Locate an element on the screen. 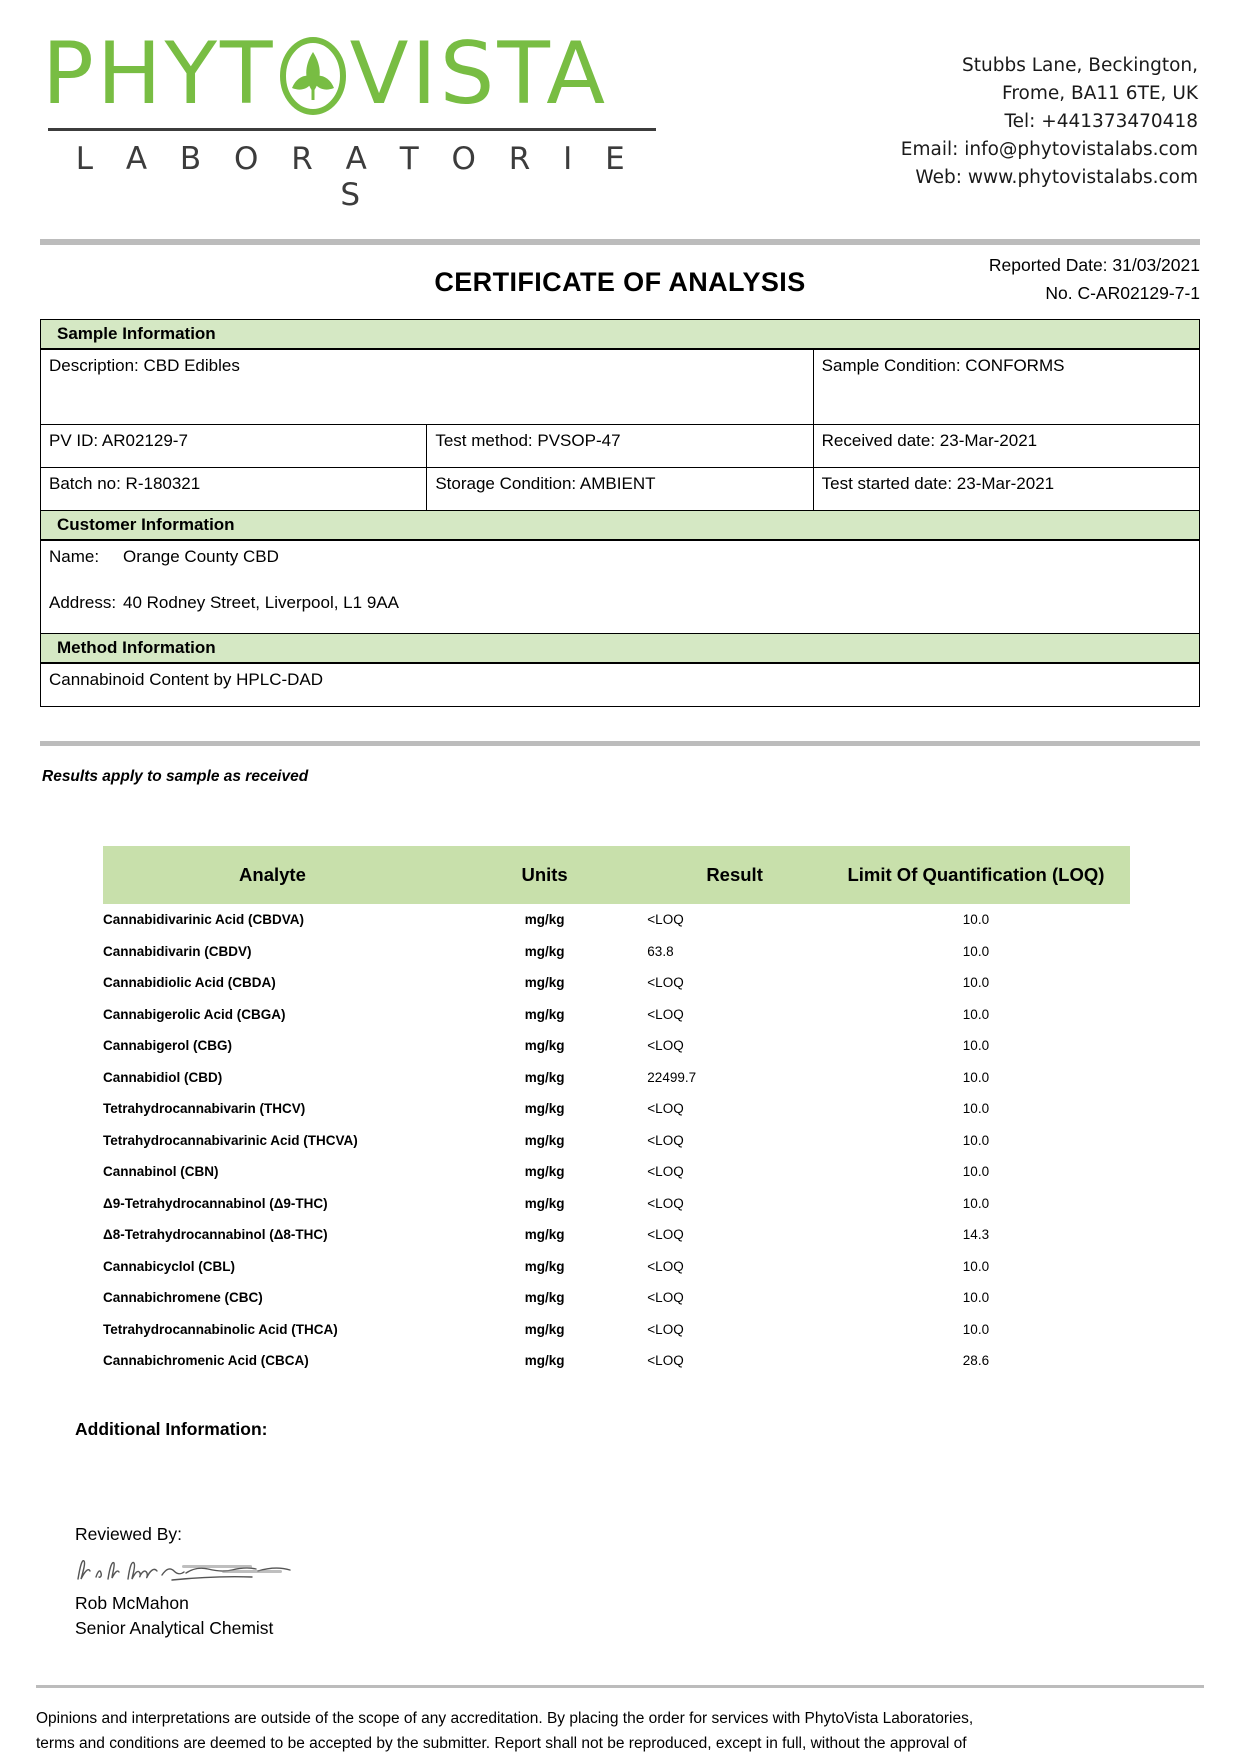 This screenshot has width=1240, height=1752. cell-analyte: Cannabigerol (CBG) is located at coordinates (168, 1046).